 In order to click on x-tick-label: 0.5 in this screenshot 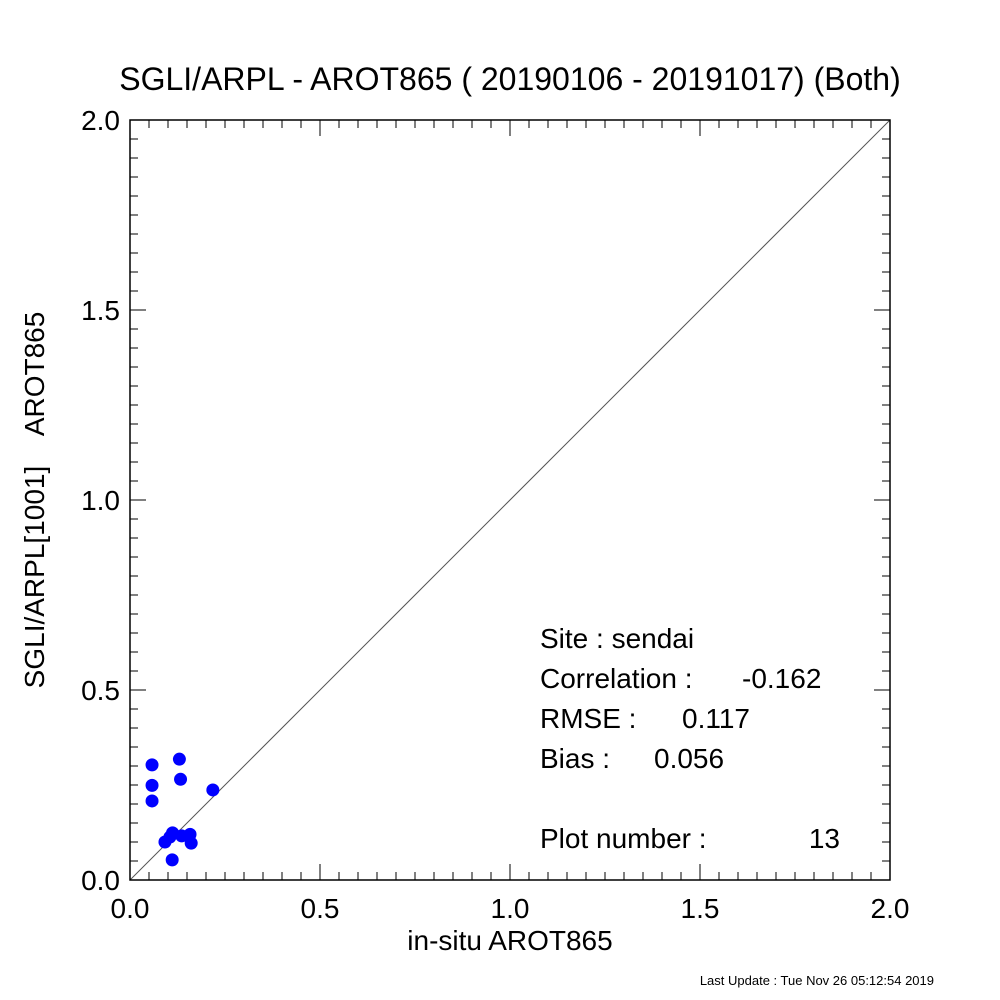, I will do `click(320, 908)`.